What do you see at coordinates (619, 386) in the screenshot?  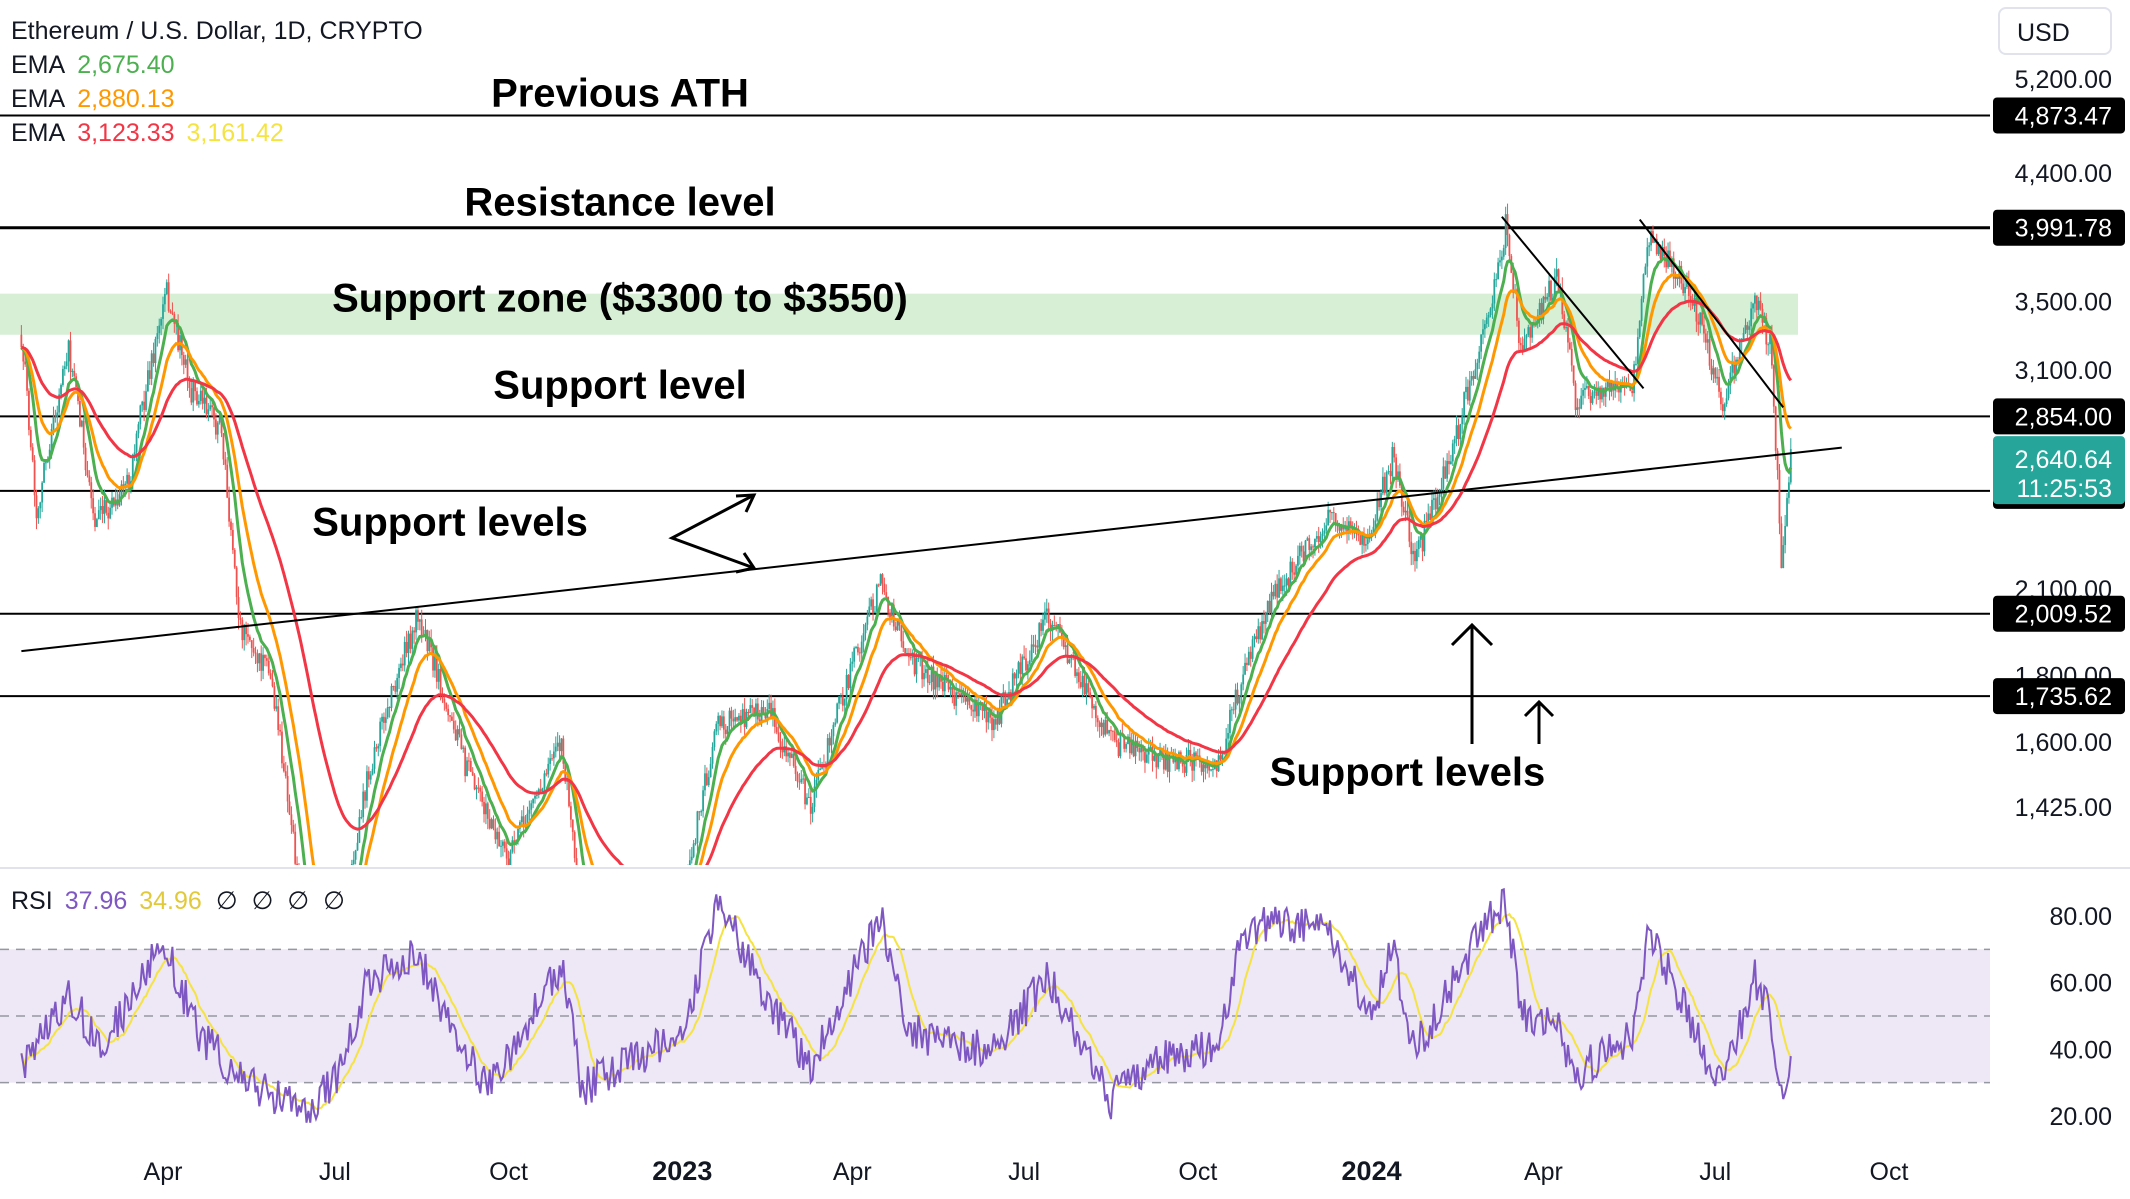 I see `annotation-label: Support level` at bounding box center [619, 386].